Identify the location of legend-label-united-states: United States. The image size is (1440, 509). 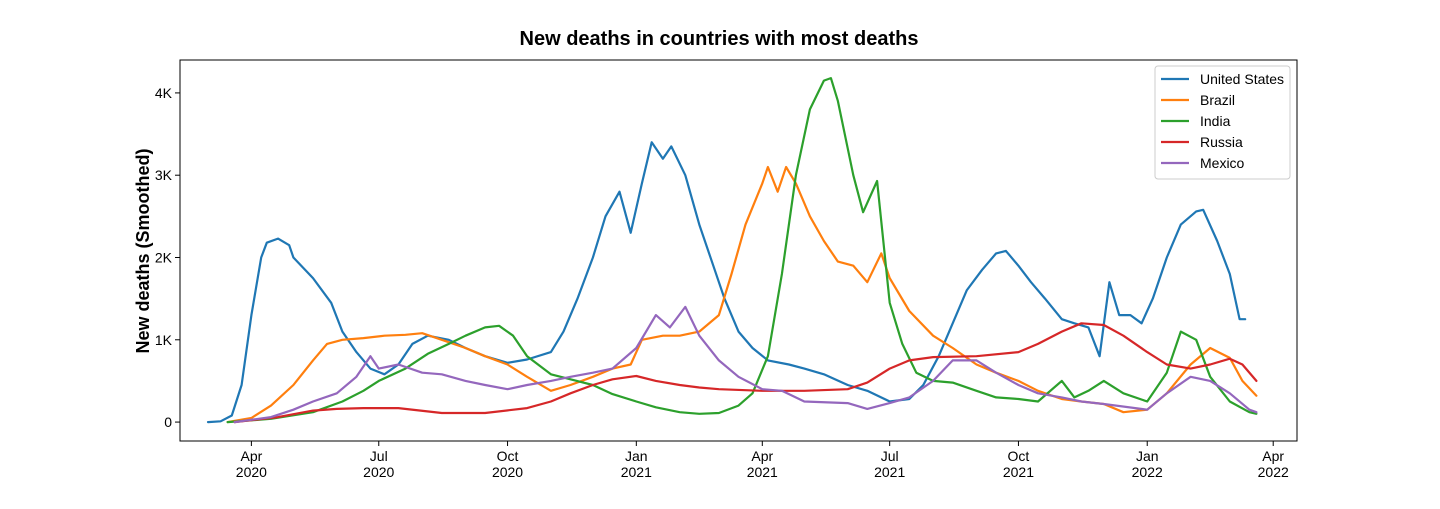
(1242, 79).